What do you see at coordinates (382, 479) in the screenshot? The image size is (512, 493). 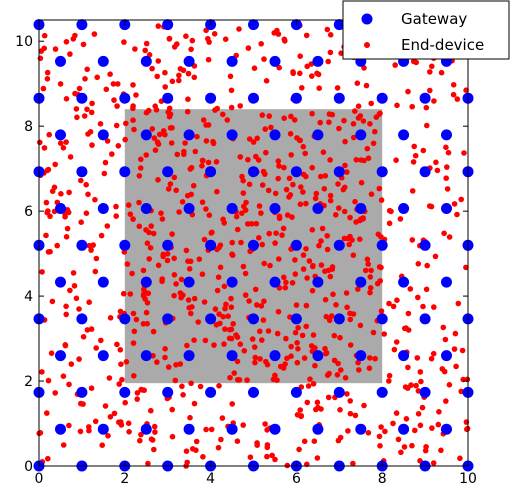 I see `x-tick-label: 8` at bounding box center [382, 479].